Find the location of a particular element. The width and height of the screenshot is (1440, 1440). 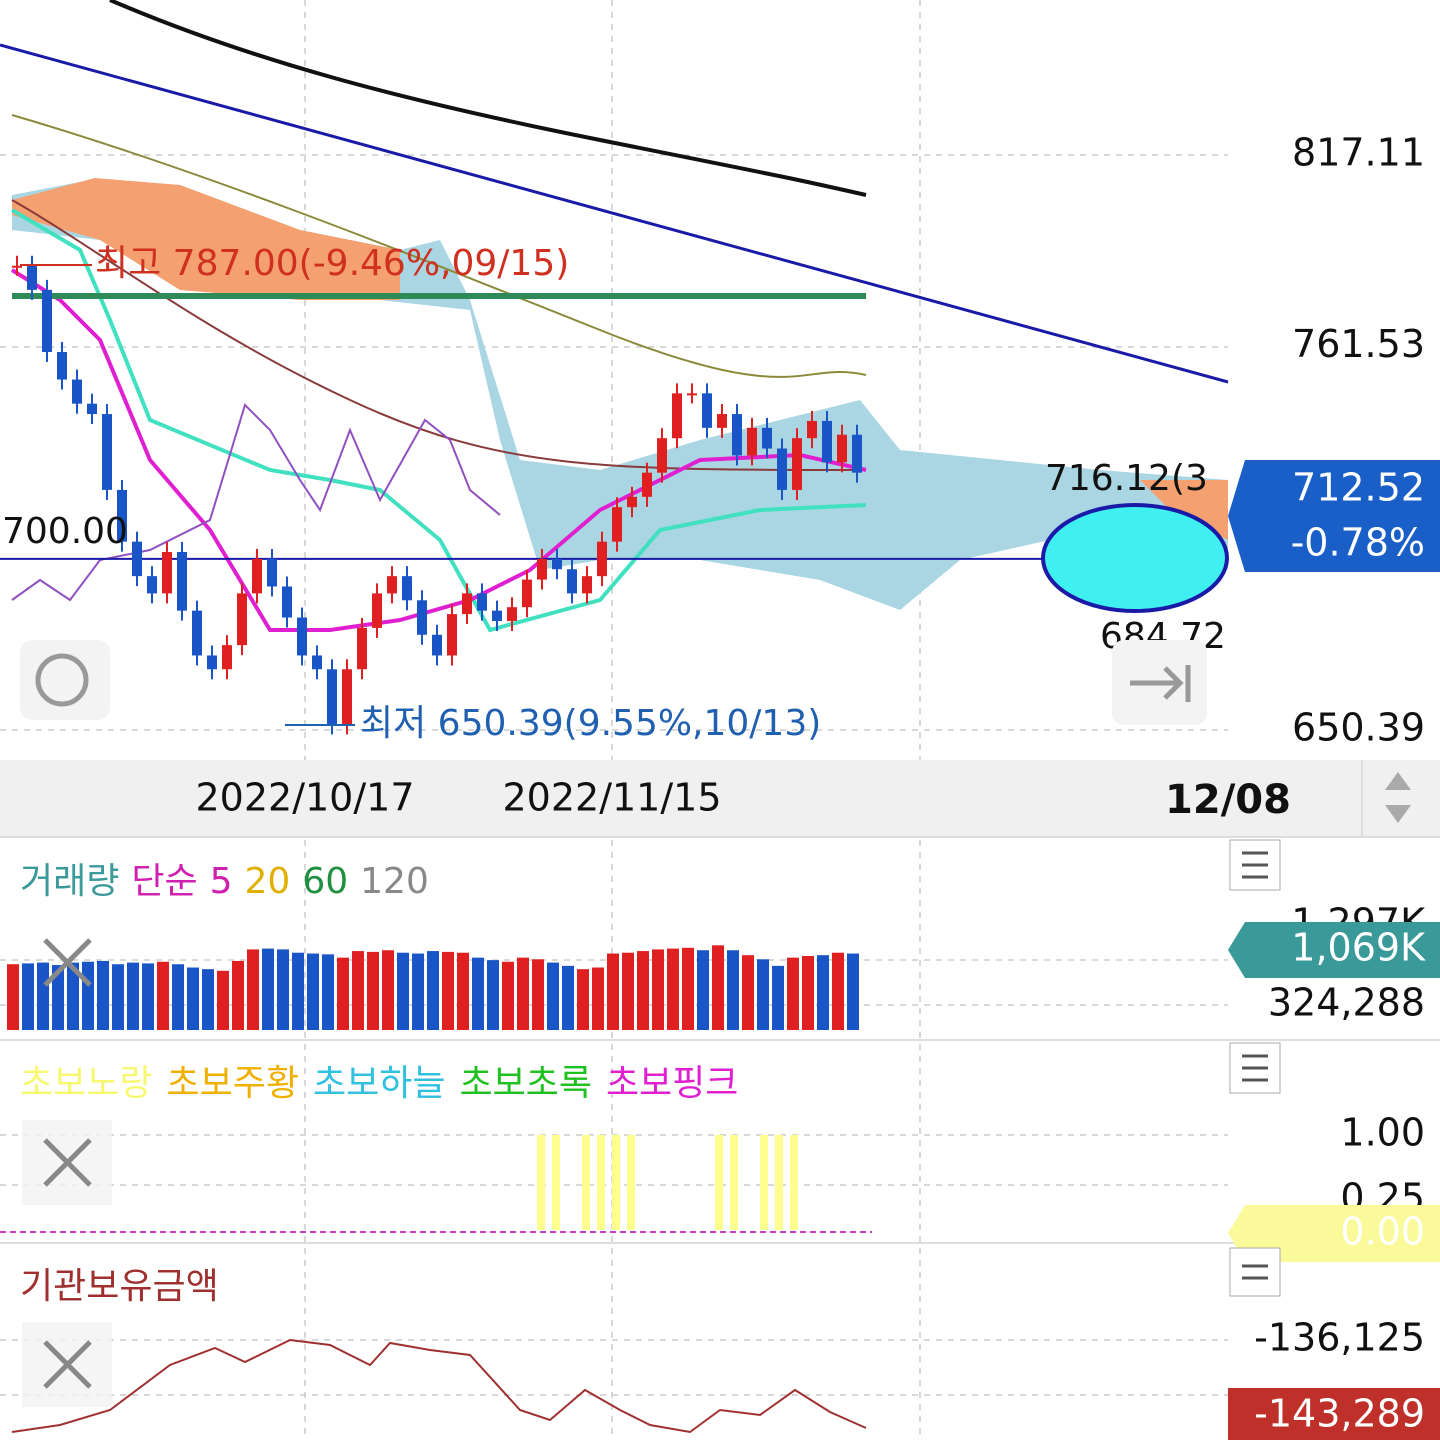

current-signal-box is located at coordinates (1334, 1233).